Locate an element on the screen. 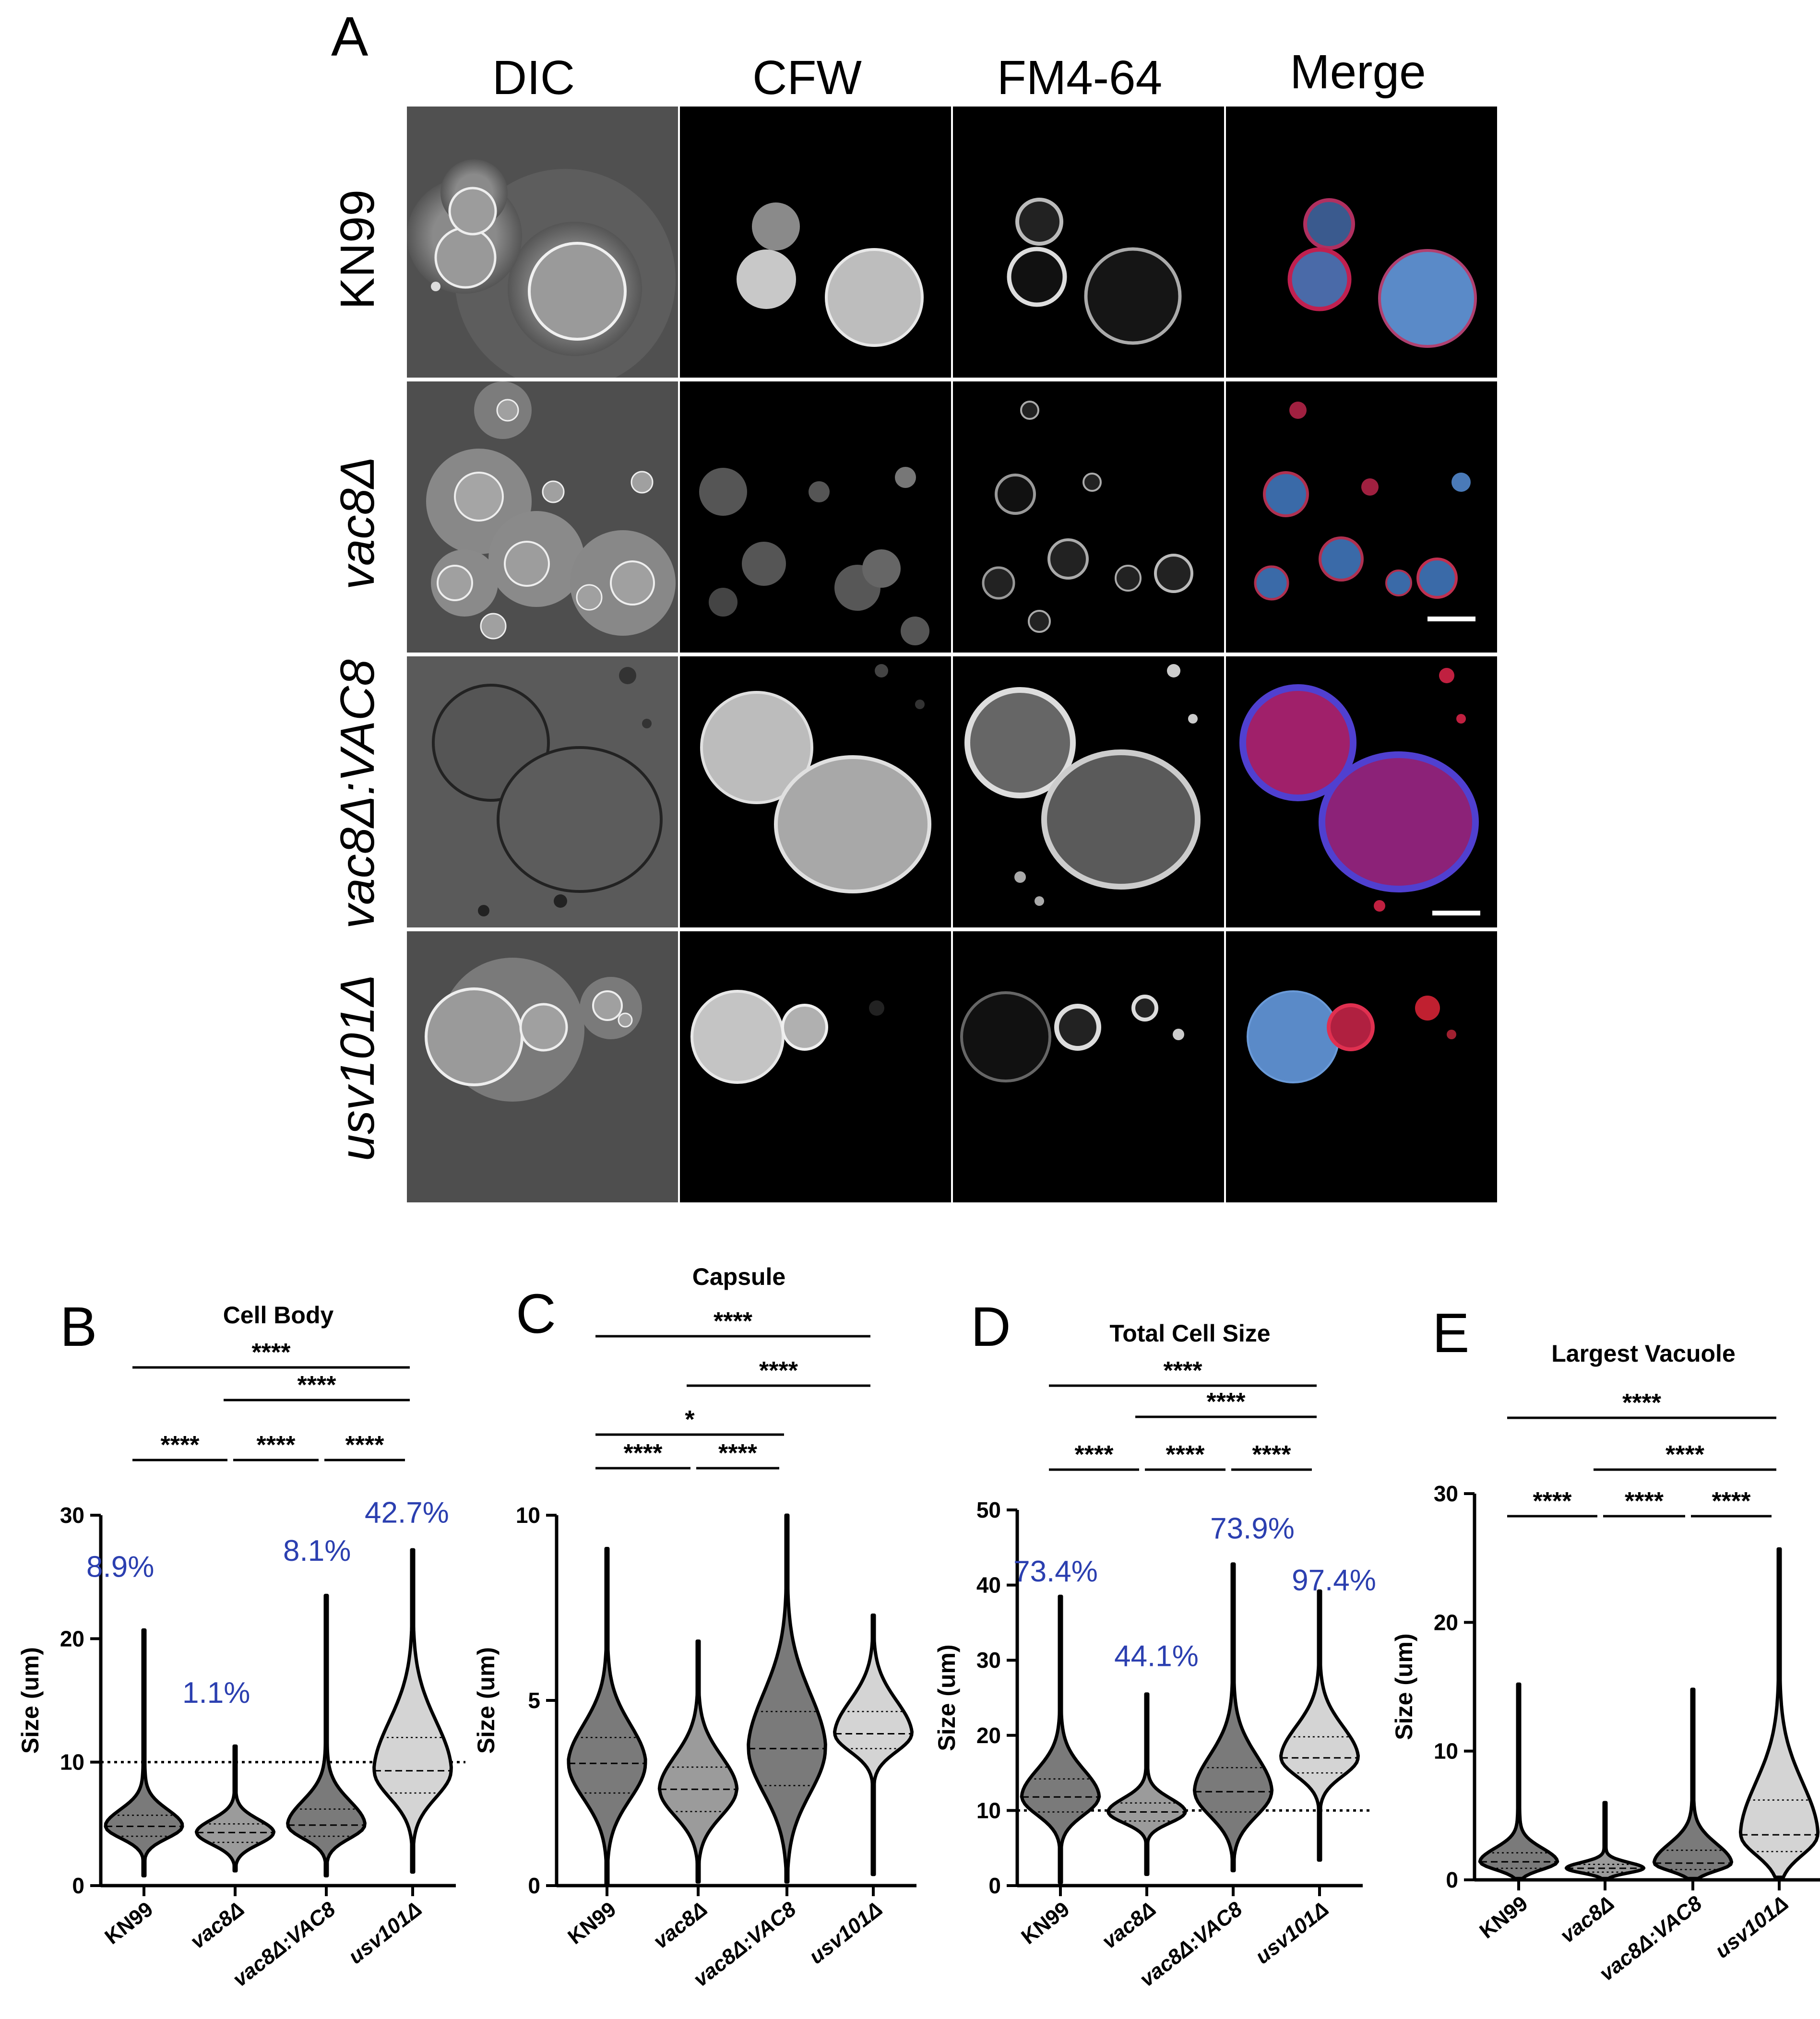  chart-title: Cell Body is located at coordinates (278, 1315).